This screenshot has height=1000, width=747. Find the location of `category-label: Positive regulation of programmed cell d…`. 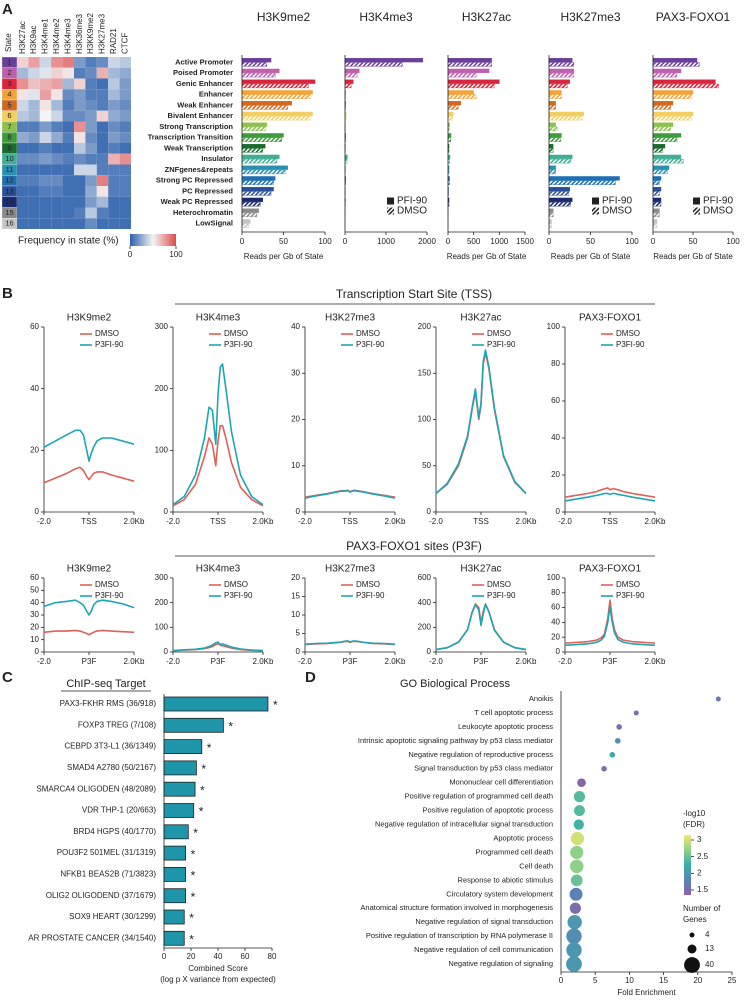

category-label: Positive regulation of programmed cell d… is located at coordinates (479, 796).